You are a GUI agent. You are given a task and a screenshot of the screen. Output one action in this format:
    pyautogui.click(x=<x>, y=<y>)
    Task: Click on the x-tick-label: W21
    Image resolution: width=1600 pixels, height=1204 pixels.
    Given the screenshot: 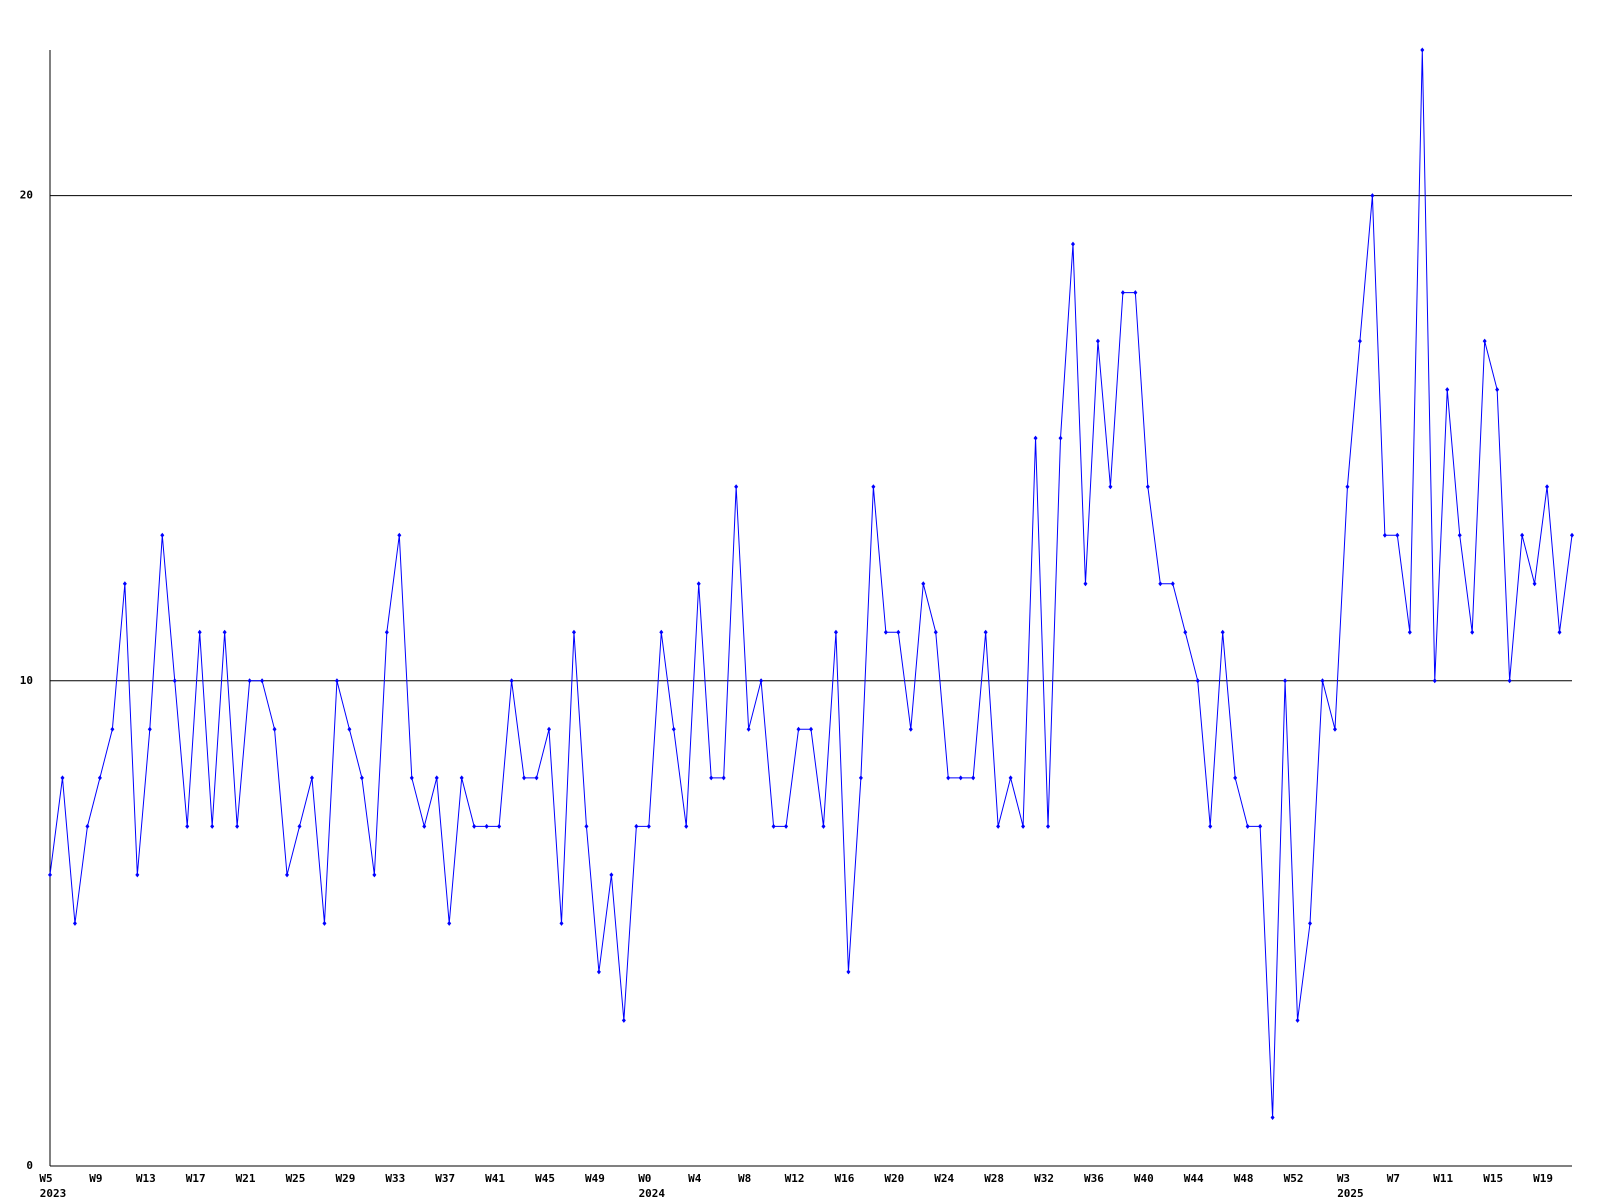 What is the action you would take?
    pyautogui.click(x=246, y=1178)
    